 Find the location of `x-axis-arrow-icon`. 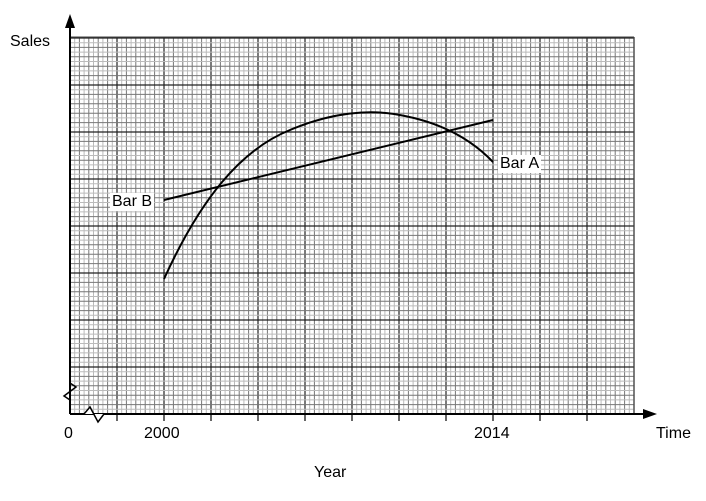

x-axis-arrow-icon is located at coordinates (650, 414).